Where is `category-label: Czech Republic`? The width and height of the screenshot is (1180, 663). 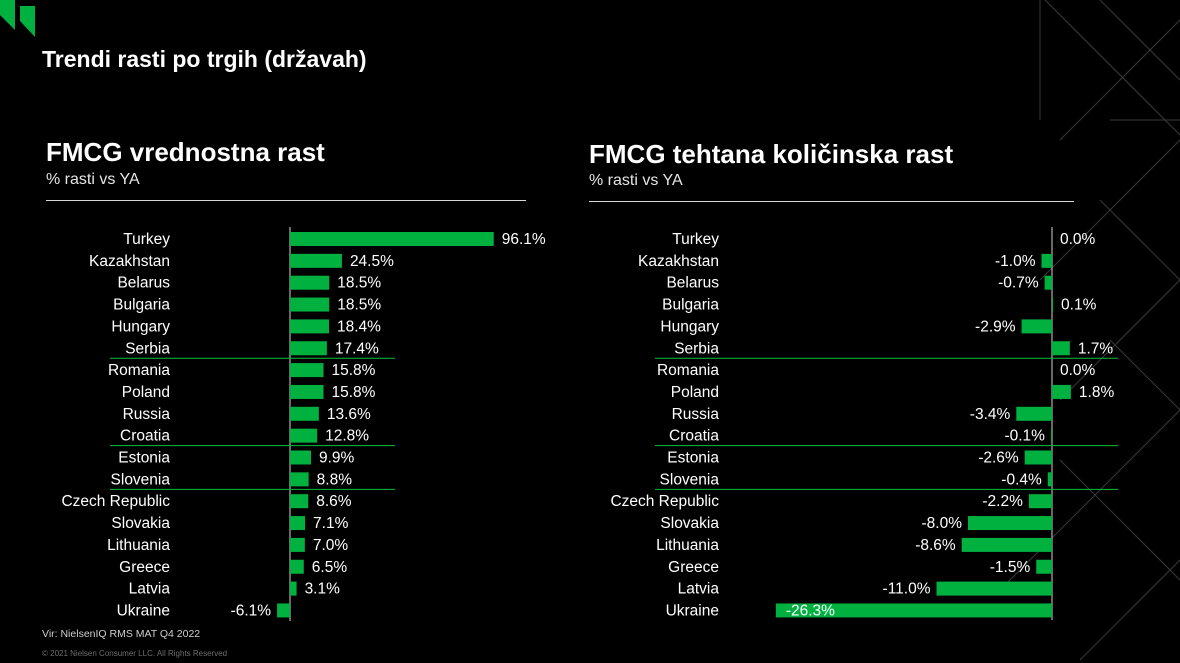
category-label: Czech Republic is located at coordinates (664, 501).